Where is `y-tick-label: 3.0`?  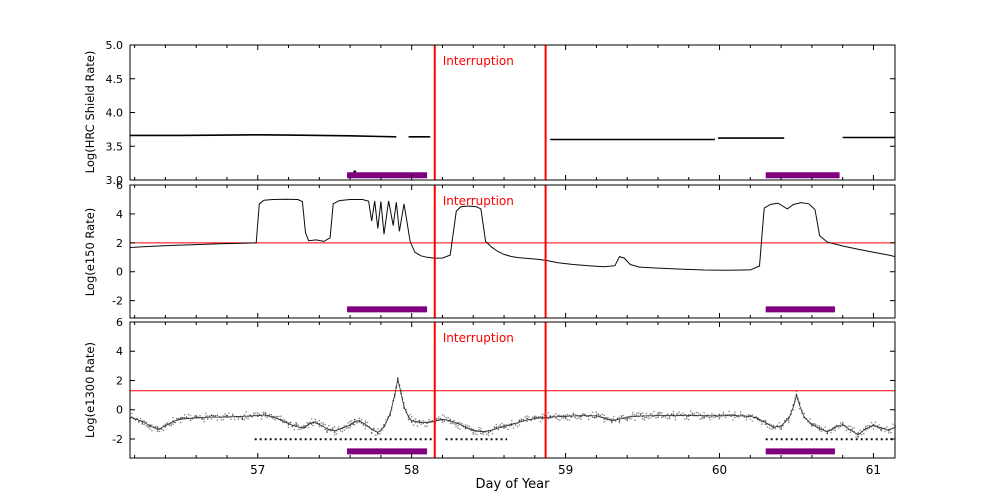 y-tick-label: 3.0 is located at coordinates (115, 180).